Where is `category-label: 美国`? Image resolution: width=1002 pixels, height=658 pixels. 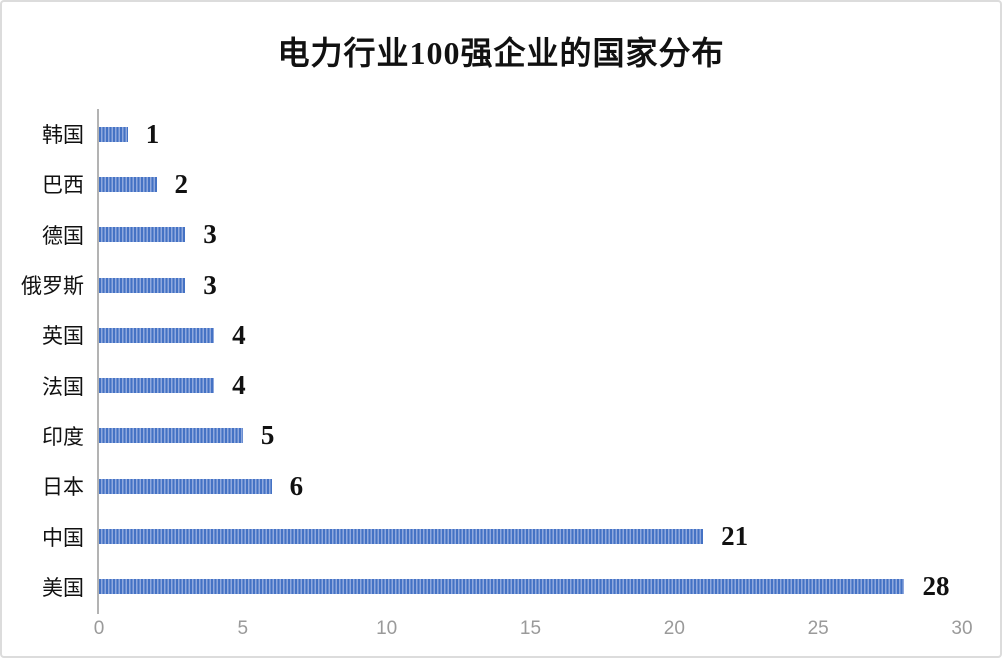 category-label: 美国 is located at coordinates (63, 587).